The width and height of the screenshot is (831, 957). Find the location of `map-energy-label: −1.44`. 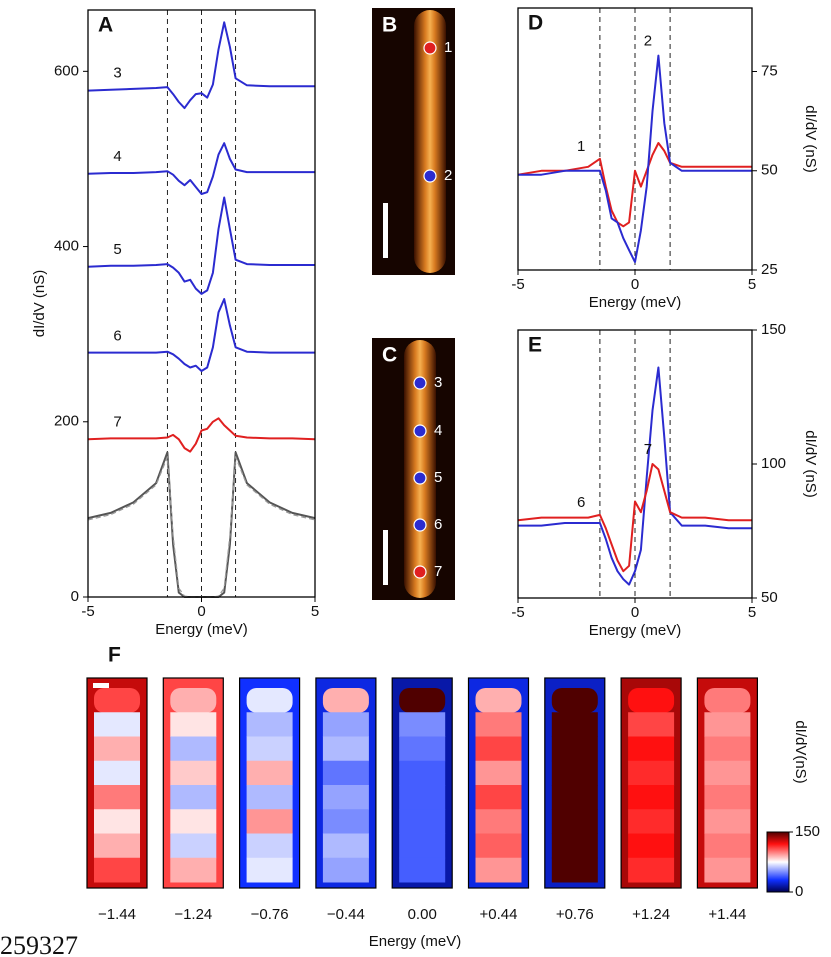

map-energy-label: −1.44 is located at coordinates (117, 914).